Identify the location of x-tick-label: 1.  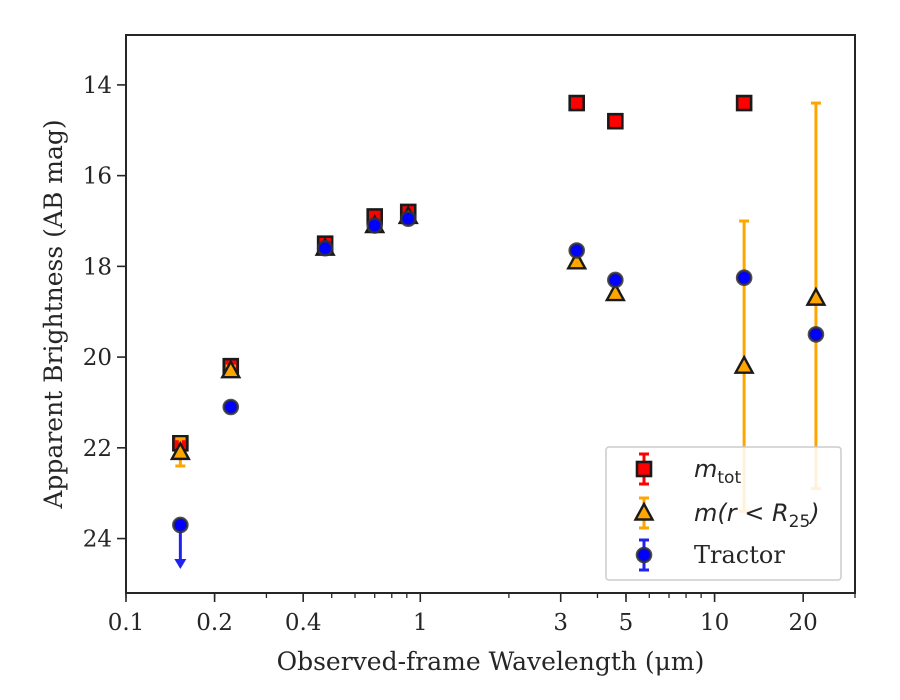
(420, 623).